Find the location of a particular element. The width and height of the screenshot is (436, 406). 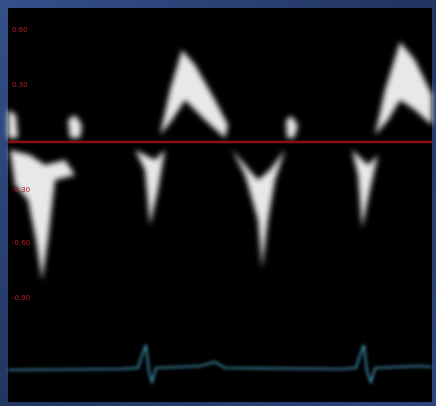

scale-label: 0.30 is located at coordinates (20, 85).